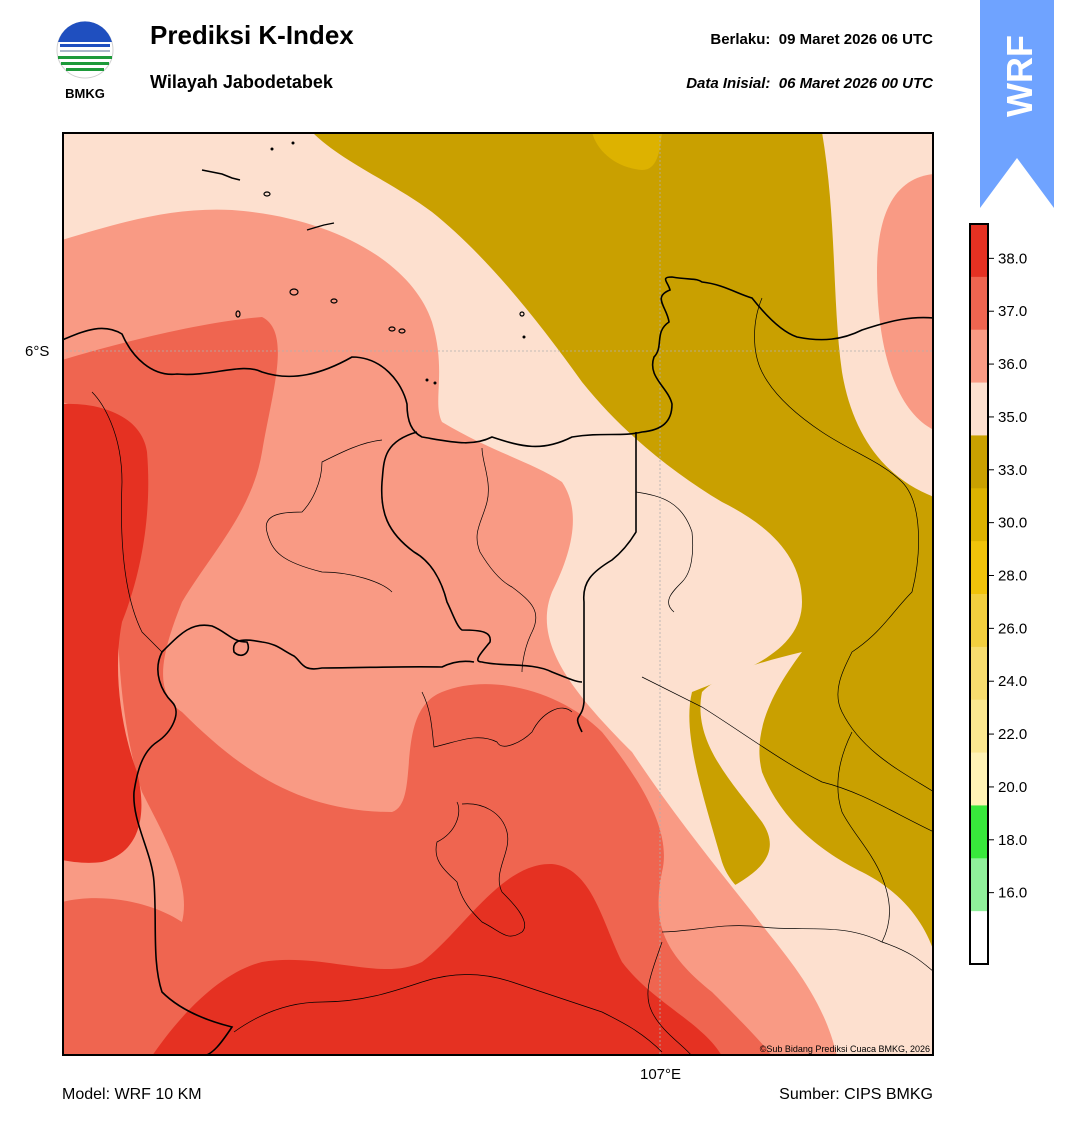  What do you see at coordinates (252, 35) in the screenshot?
I see `map-title: Prediksi K-Index` at bounding box center [252, 35].